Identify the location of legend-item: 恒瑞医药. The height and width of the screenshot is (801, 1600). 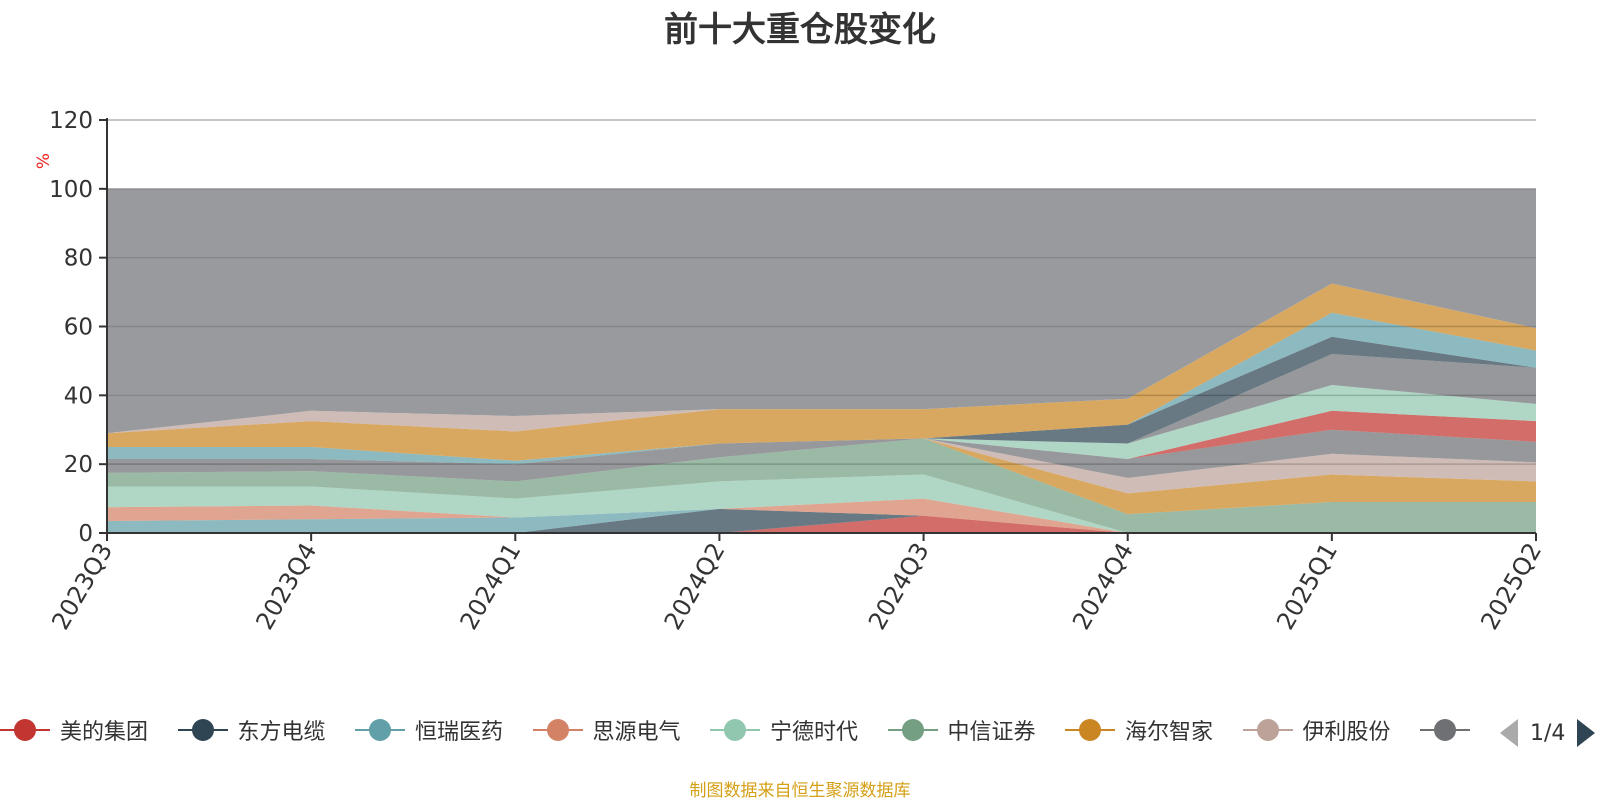
(429, 730).